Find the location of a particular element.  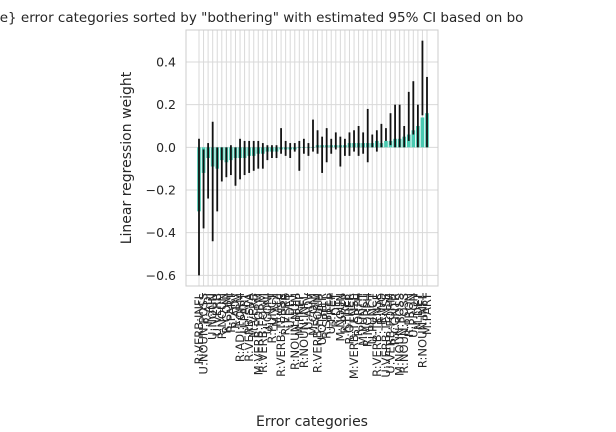

x-axis-label: Error categories is located at coordinates (312, 422).